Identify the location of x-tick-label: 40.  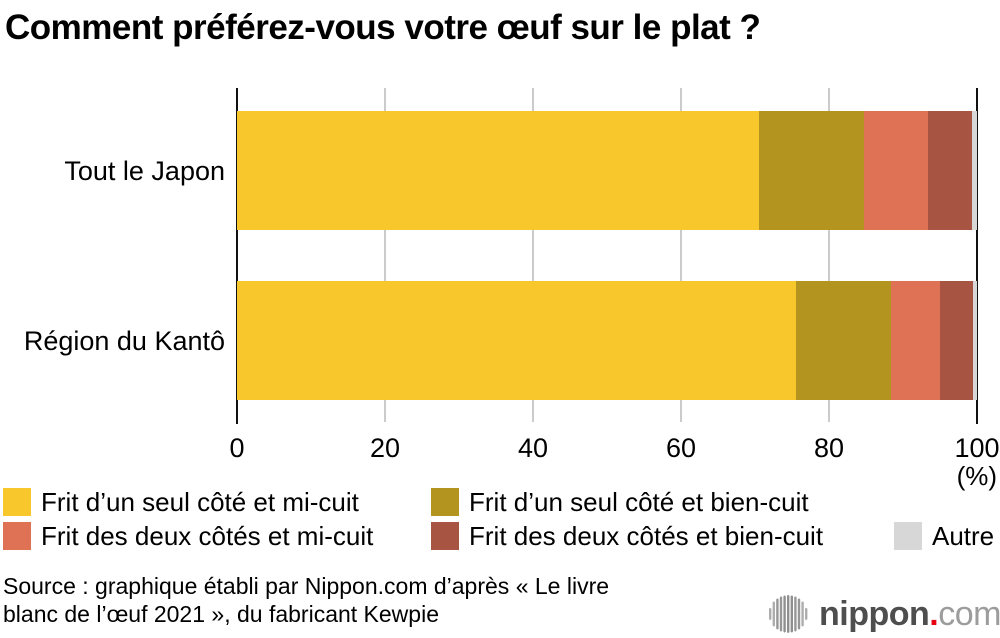
(533, 448).